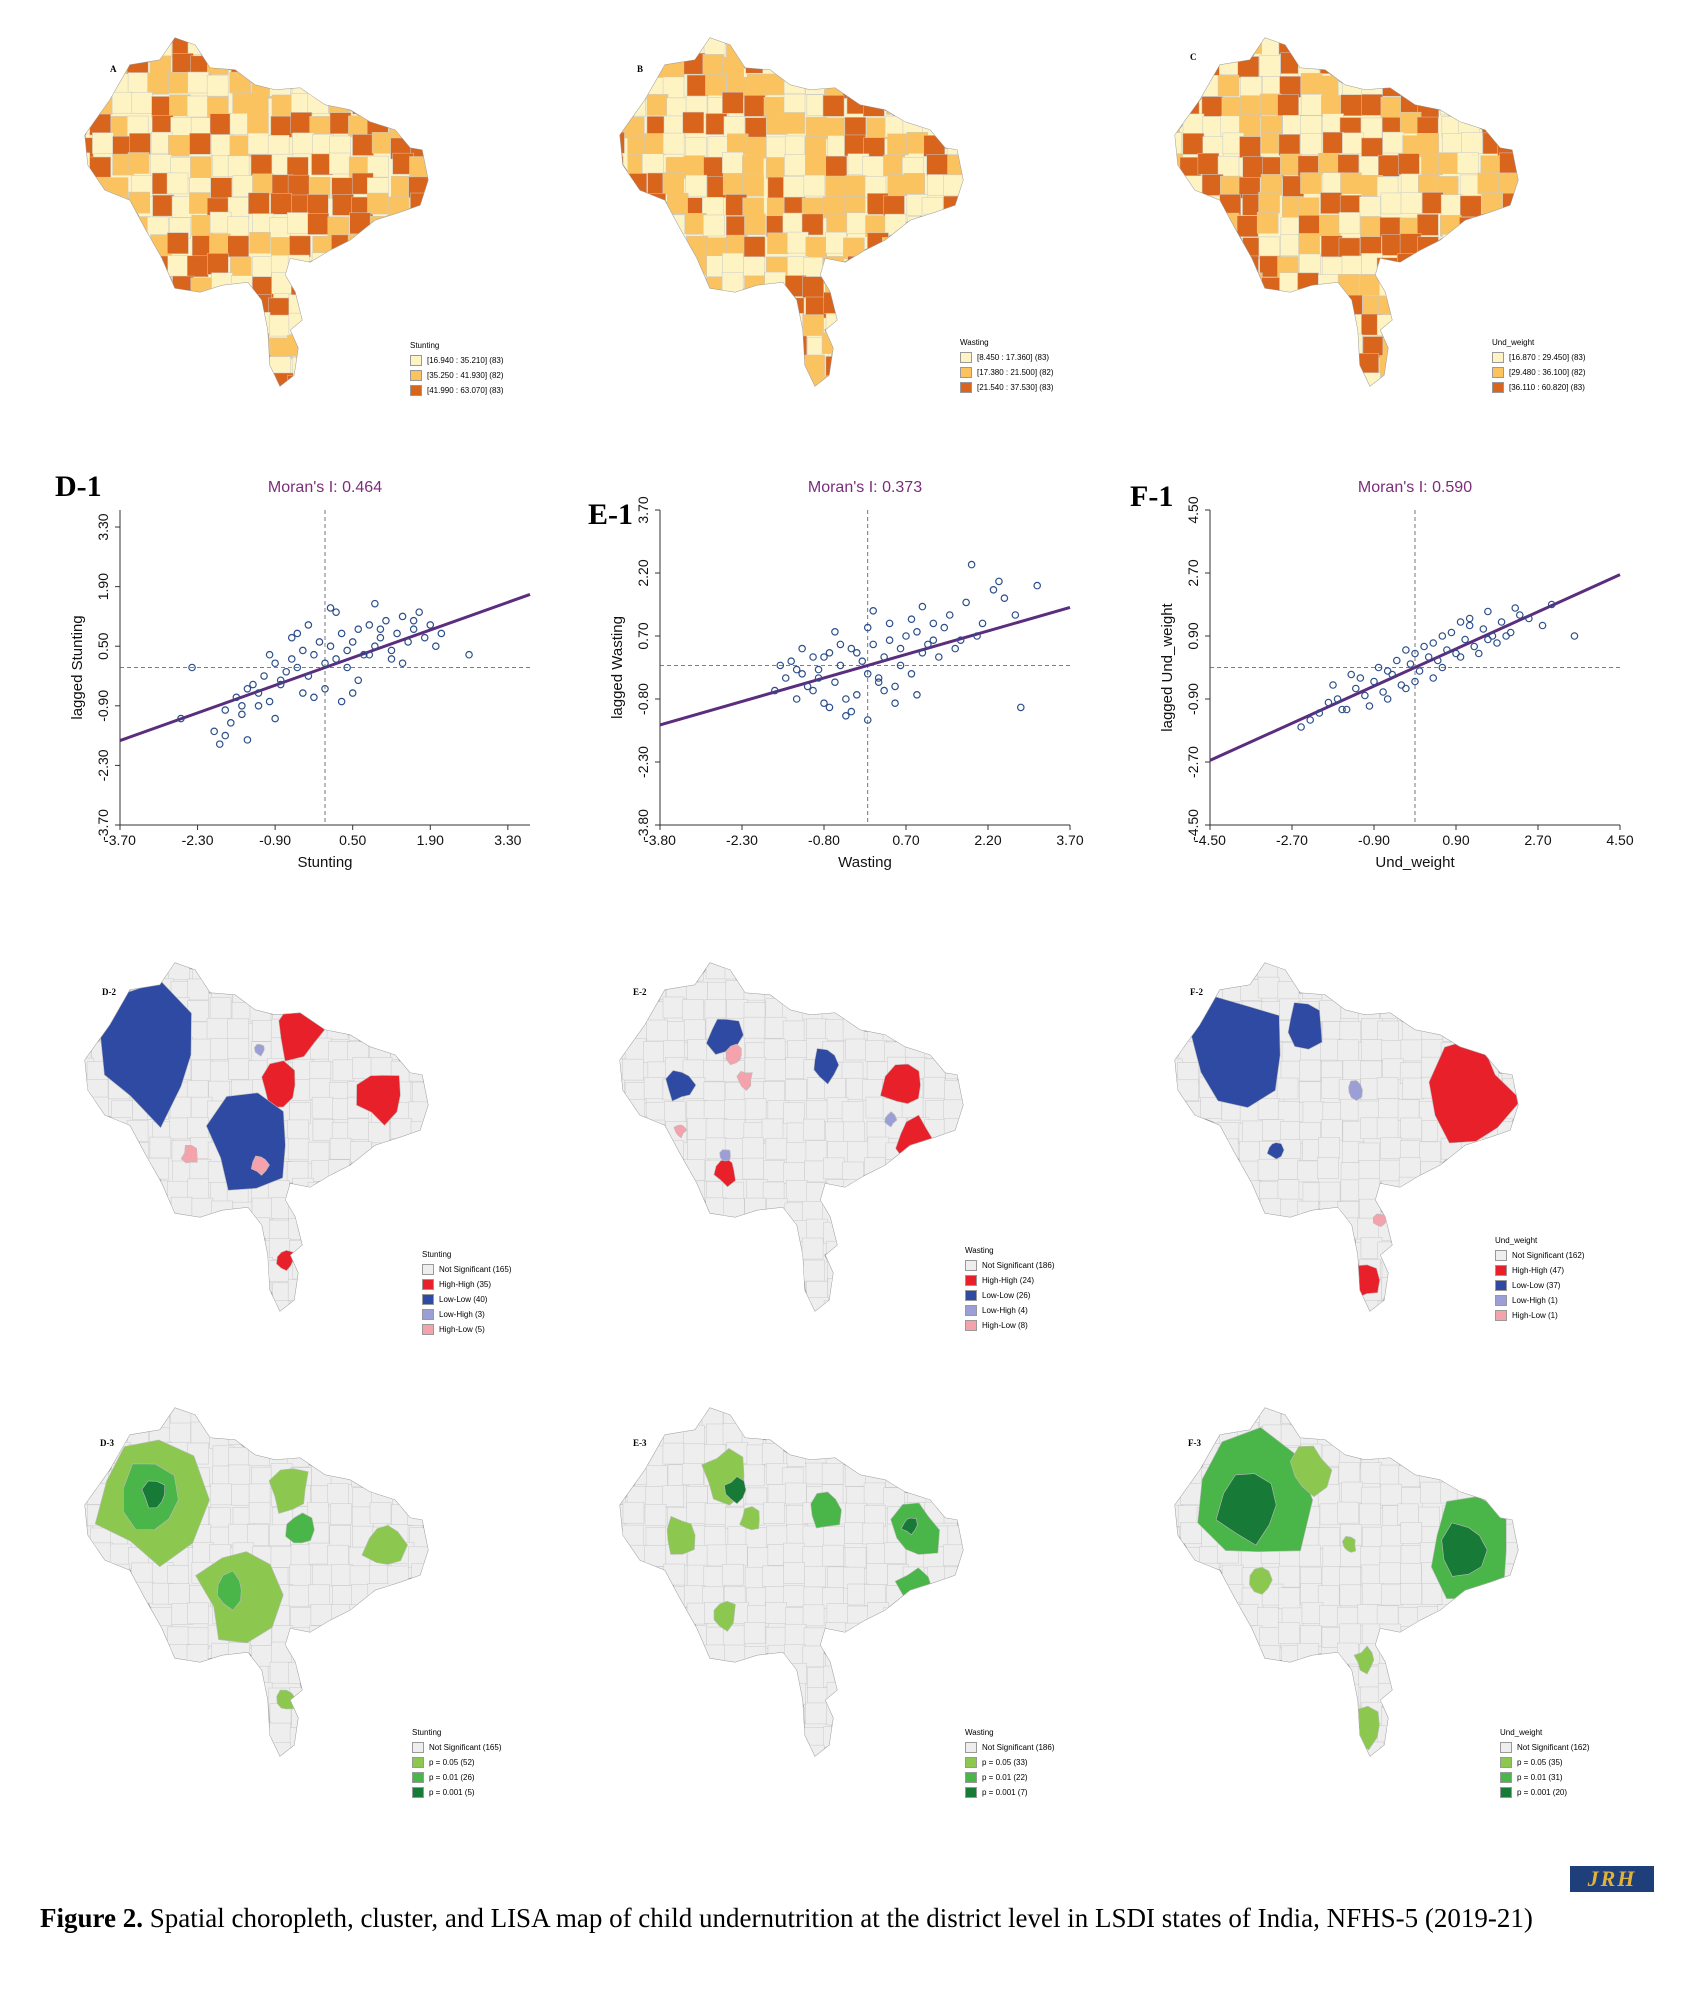  What do you see at coordinates (1005, 1762) in the screenshot?
I see `legend-label: p = 0.05 (33)` at bounding box center [1005, 1762].